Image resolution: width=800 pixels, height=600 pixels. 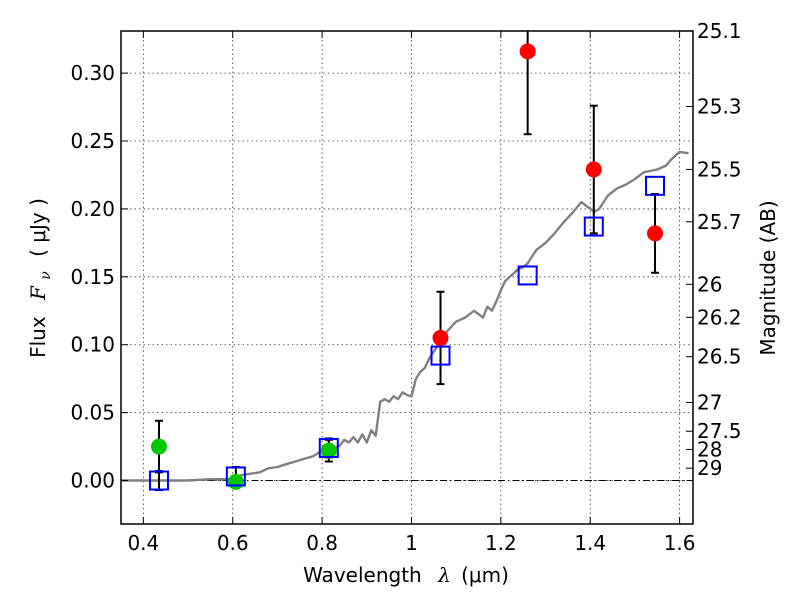 What do you see at coordinates (143, 543) in the screenshot?
I see `x-tick-label: 0.4` at bounding box center [143, 543].